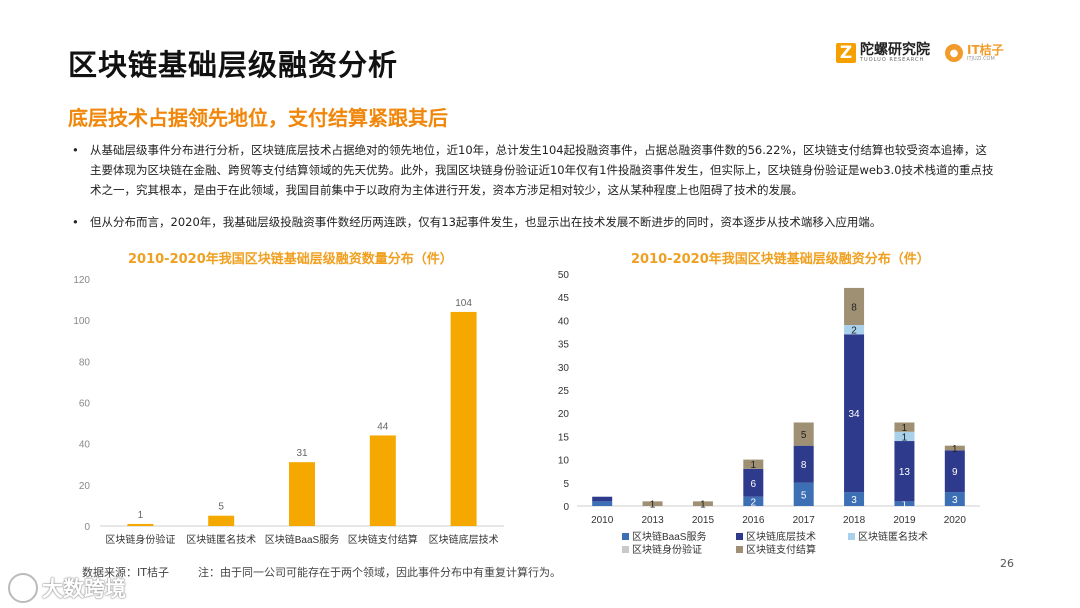 This screenshot has width=1080, height=608. Describe the element at coordinates (140, 539) in the screenshot. I see `x-tick-label: 区块链身份验证` at that location.